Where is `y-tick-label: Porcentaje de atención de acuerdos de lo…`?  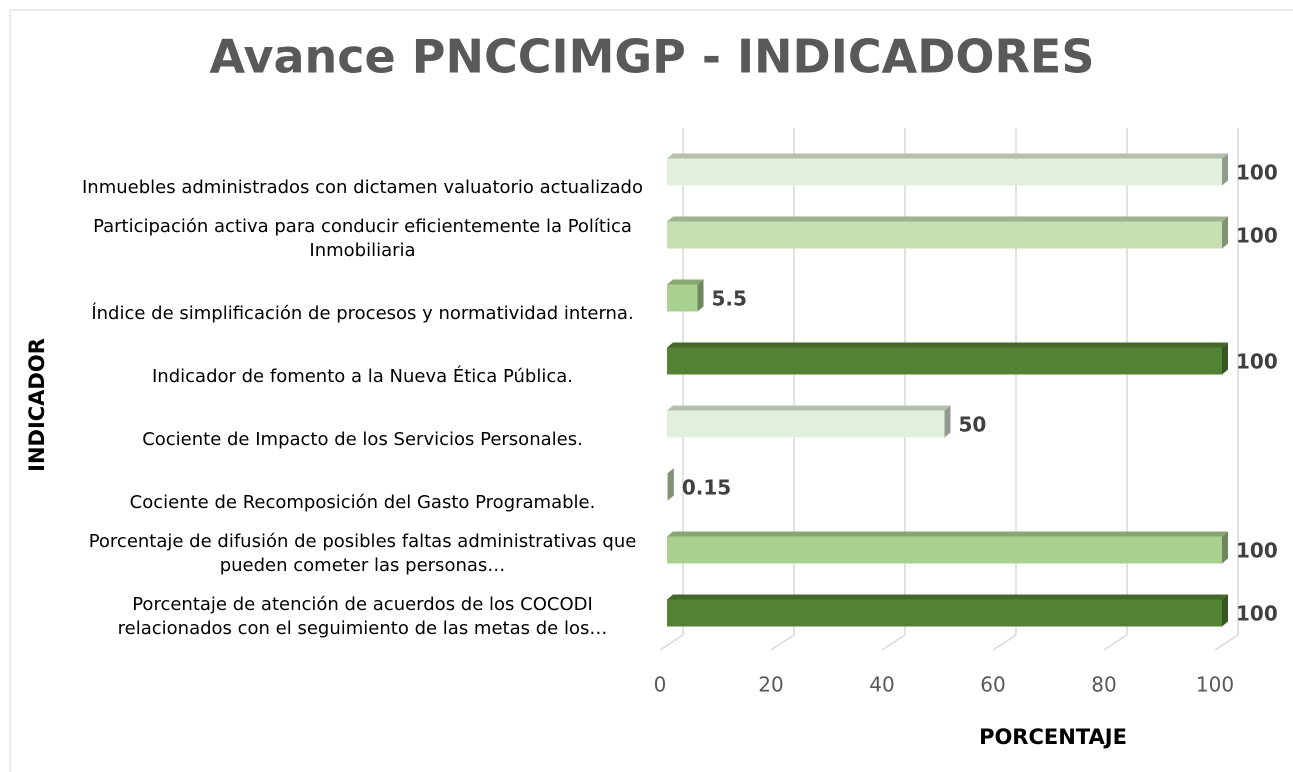 y-tick-label: Porcentaje de atención de acuerdos de lo… is located at coordinates (362, 601).